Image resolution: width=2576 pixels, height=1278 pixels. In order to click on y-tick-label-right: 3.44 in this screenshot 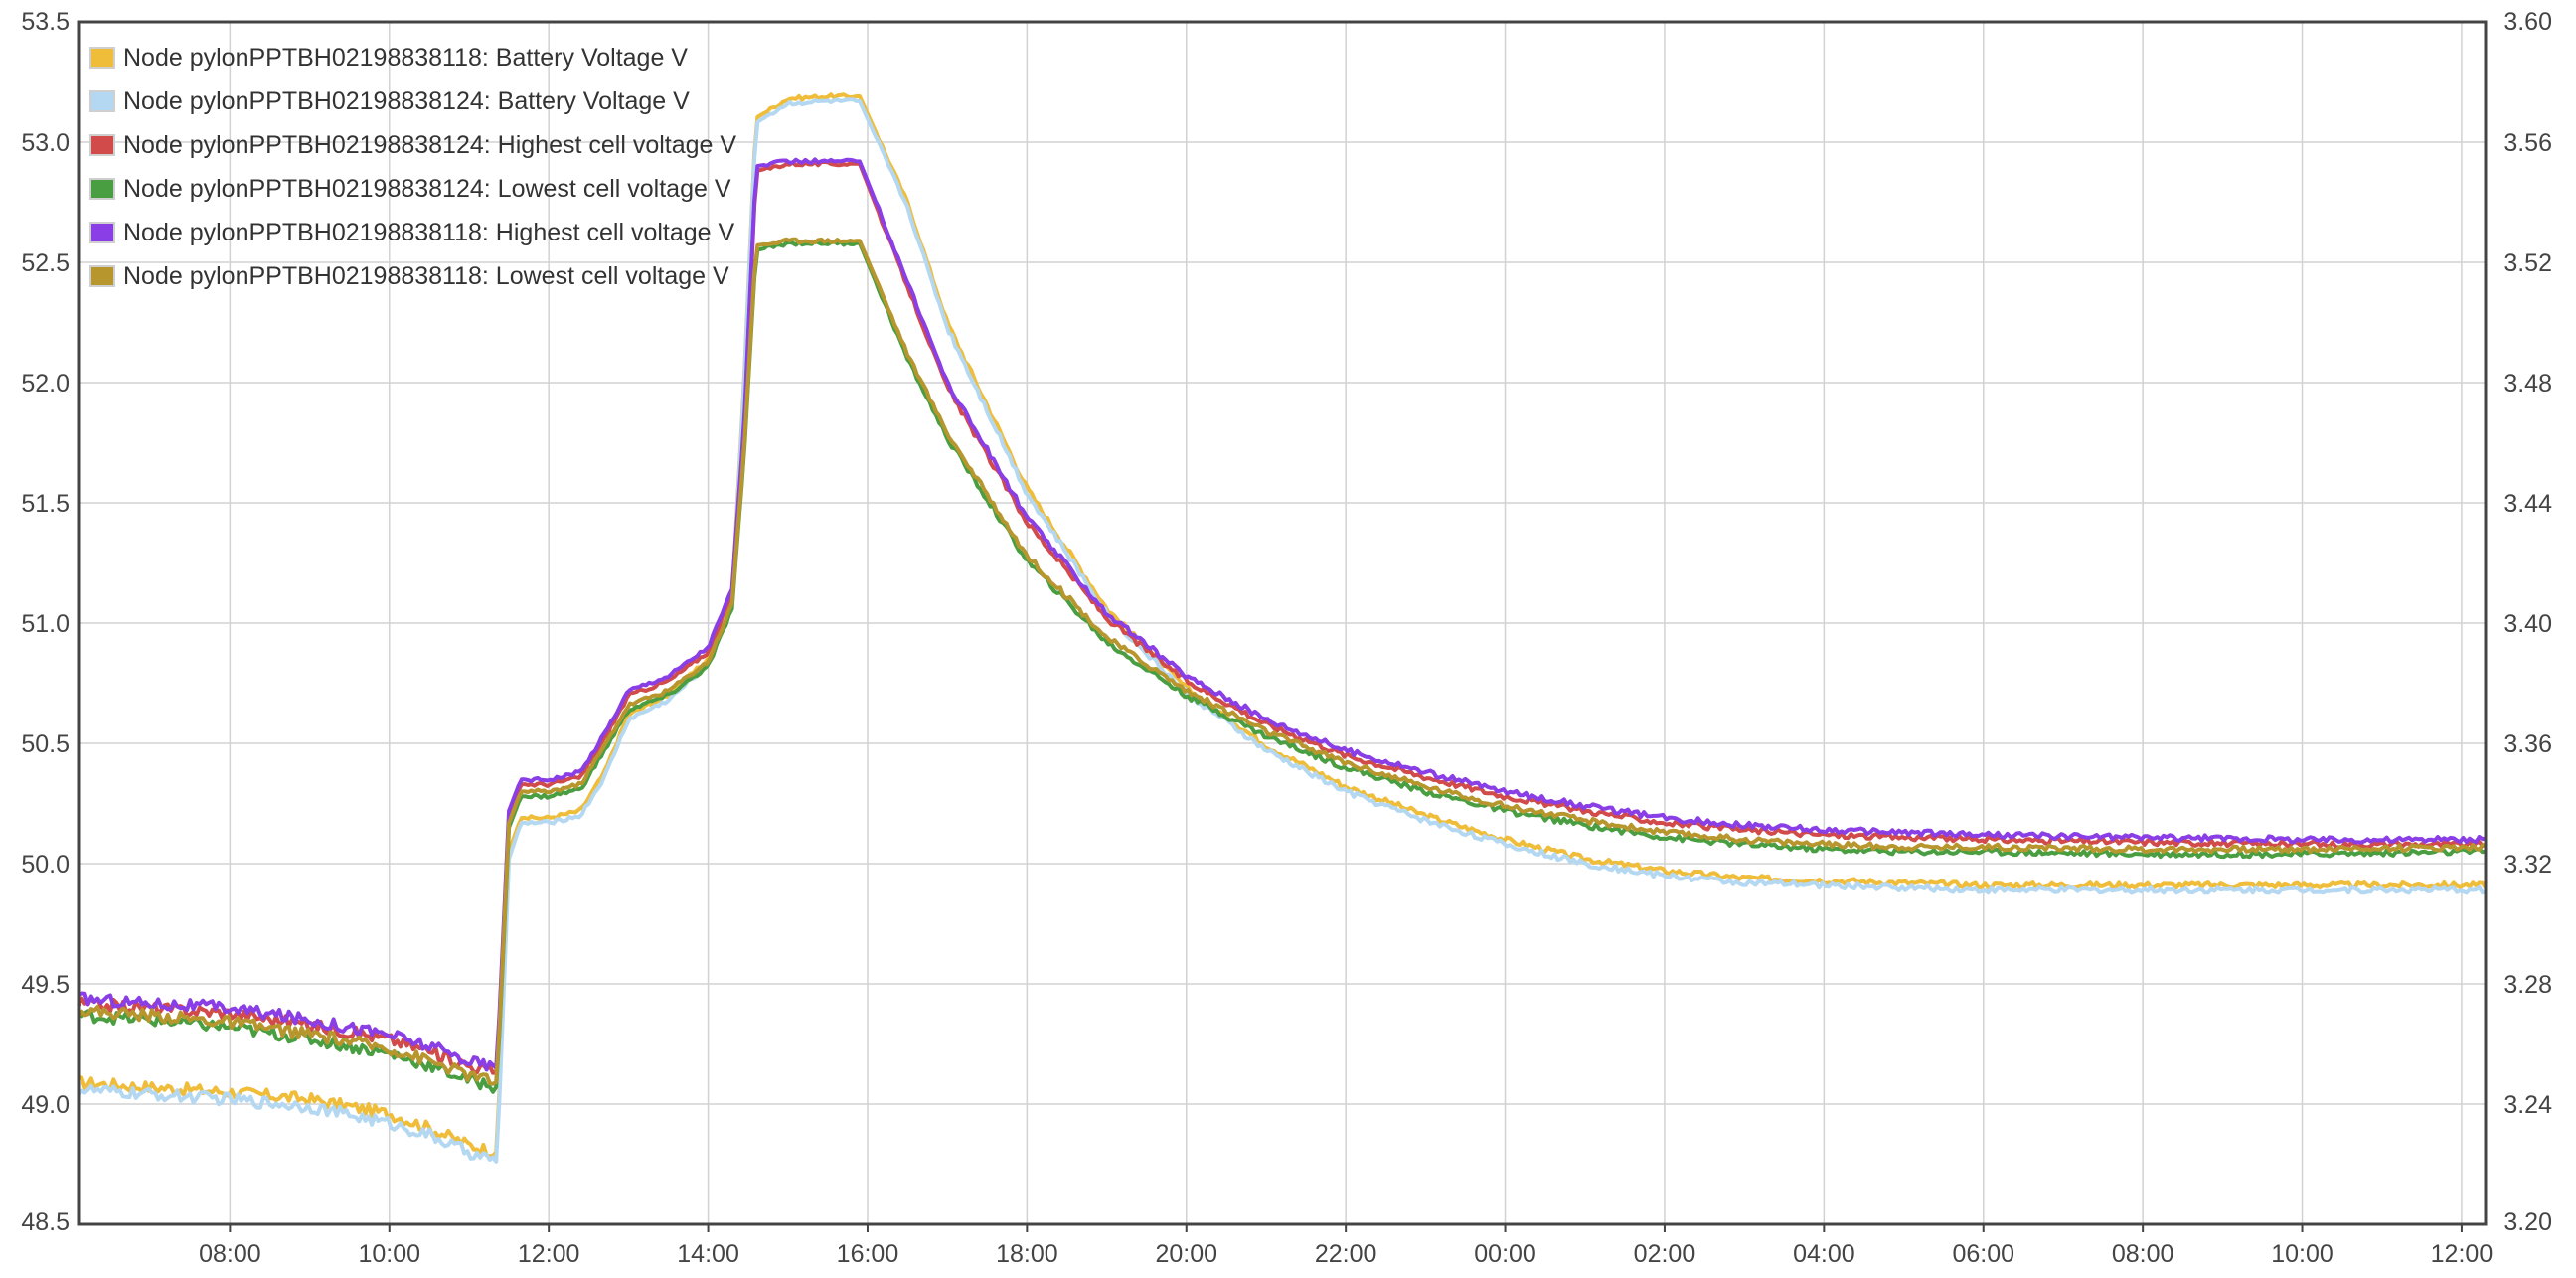, I will do `click(2527, 504)`.